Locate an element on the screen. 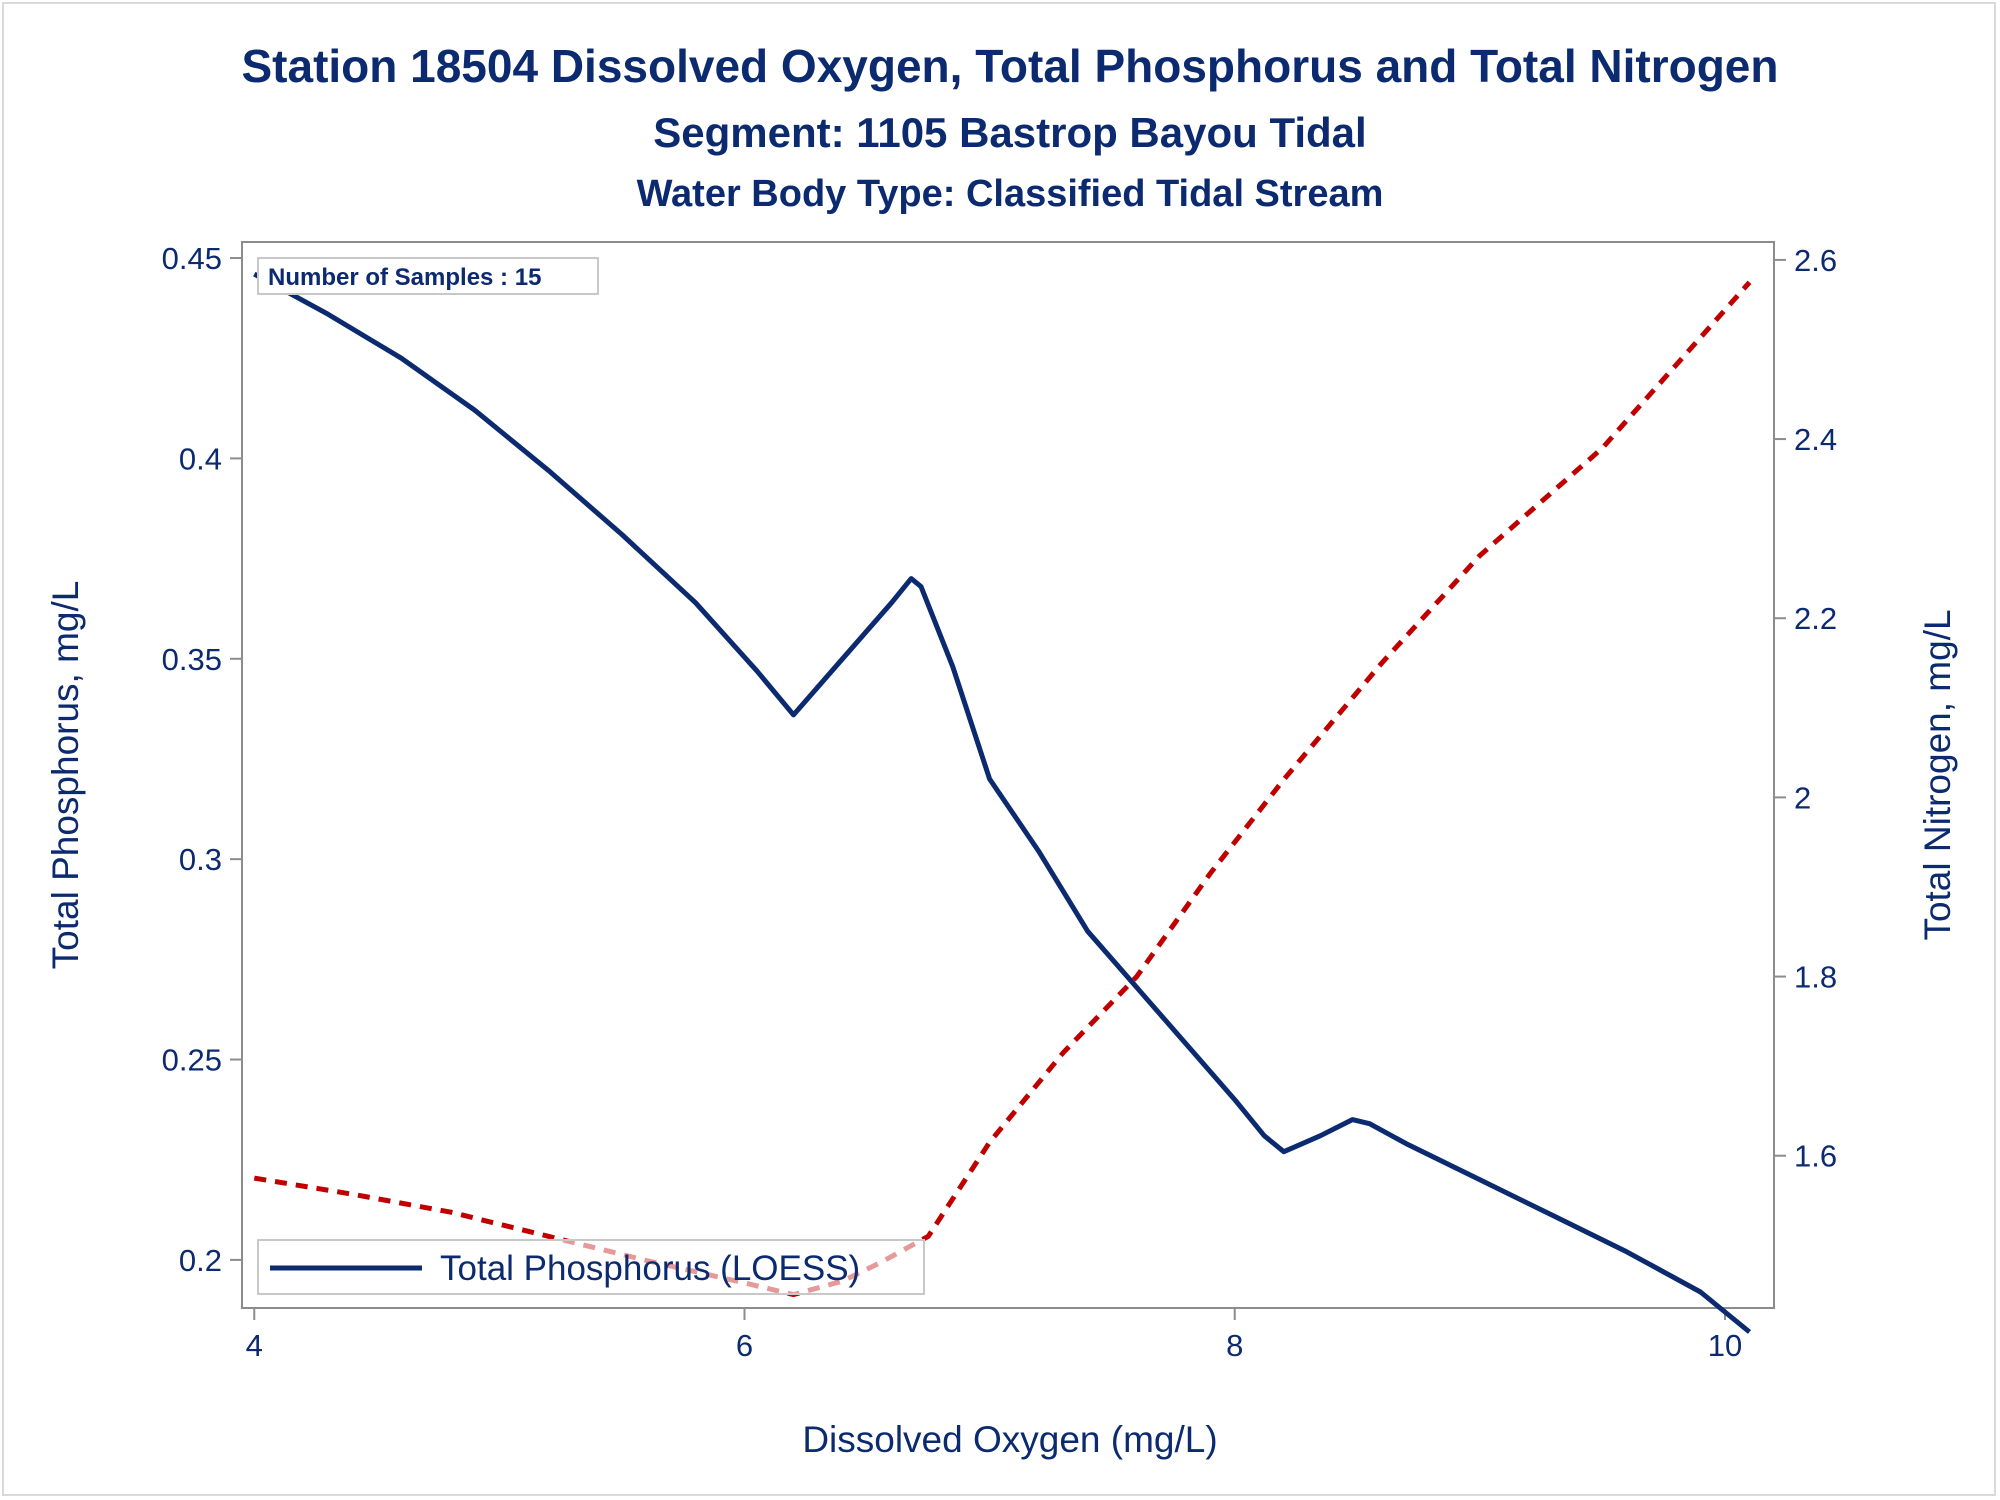  legend-box is located at coordinates (591, 1267).